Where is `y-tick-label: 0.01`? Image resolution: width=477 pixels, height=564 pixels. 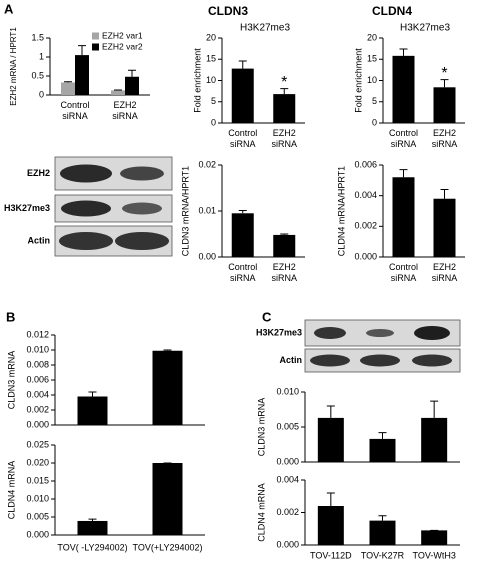 y-tick-label: 0.01 is located at coordinates (207, 210).